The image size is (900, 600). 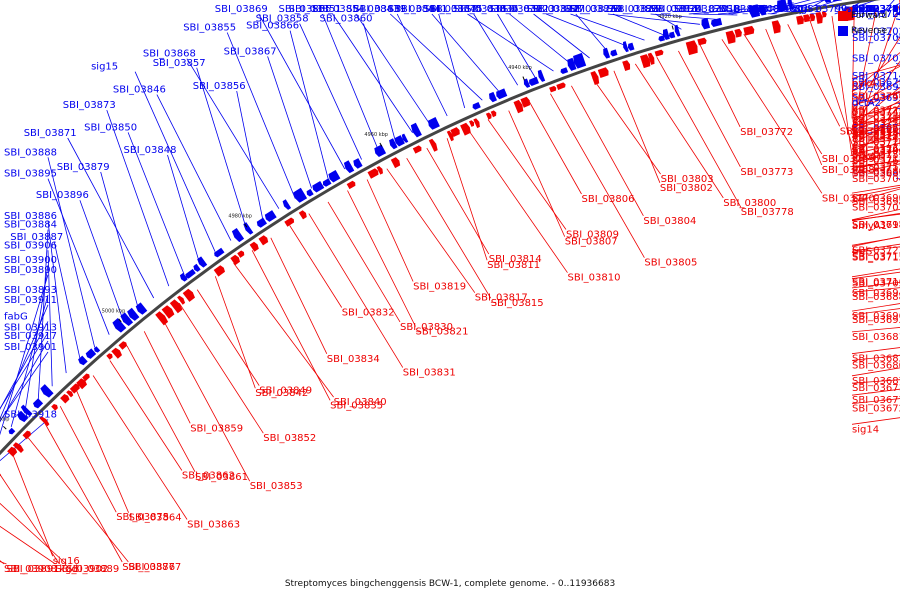 I want to click on reverse-gene-label: SBI_03771, so click(x=876, y=9).